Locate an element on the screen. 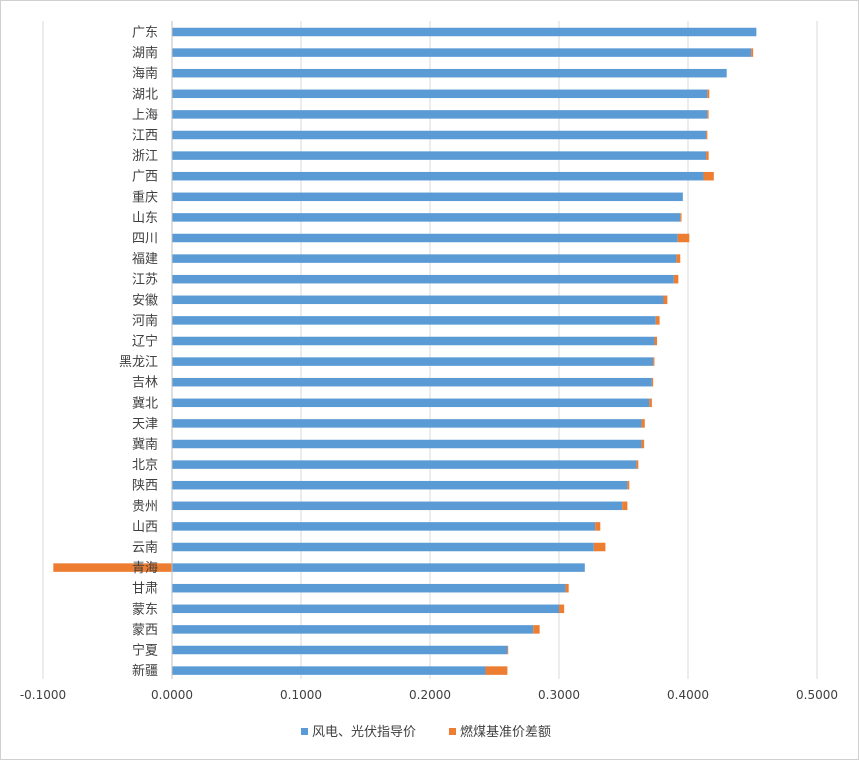 The width and height of the screenshot is (859, 763). category-label: 宁夏 is located at coordinates (145, 651).